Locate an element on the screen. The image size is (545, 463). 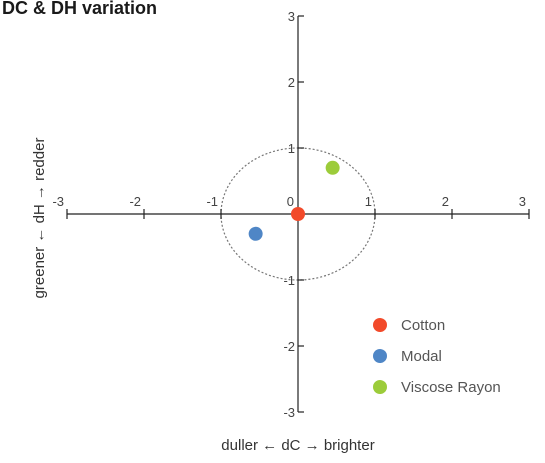
y-tick-label: -2 is located at coordinates (289, 346).